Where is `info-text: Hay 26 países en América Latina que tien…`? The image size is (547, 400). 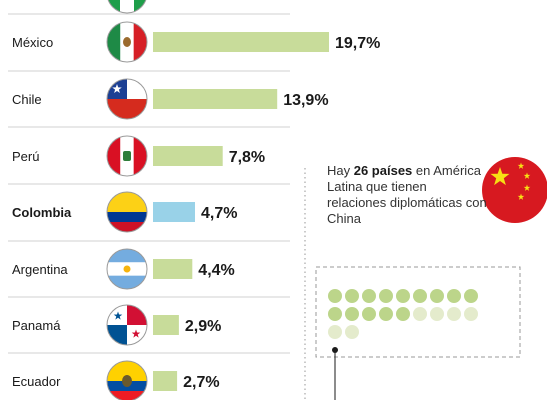 info-text: Hay 26 países en América Latina que tien… is located at coordinates (407, 195).